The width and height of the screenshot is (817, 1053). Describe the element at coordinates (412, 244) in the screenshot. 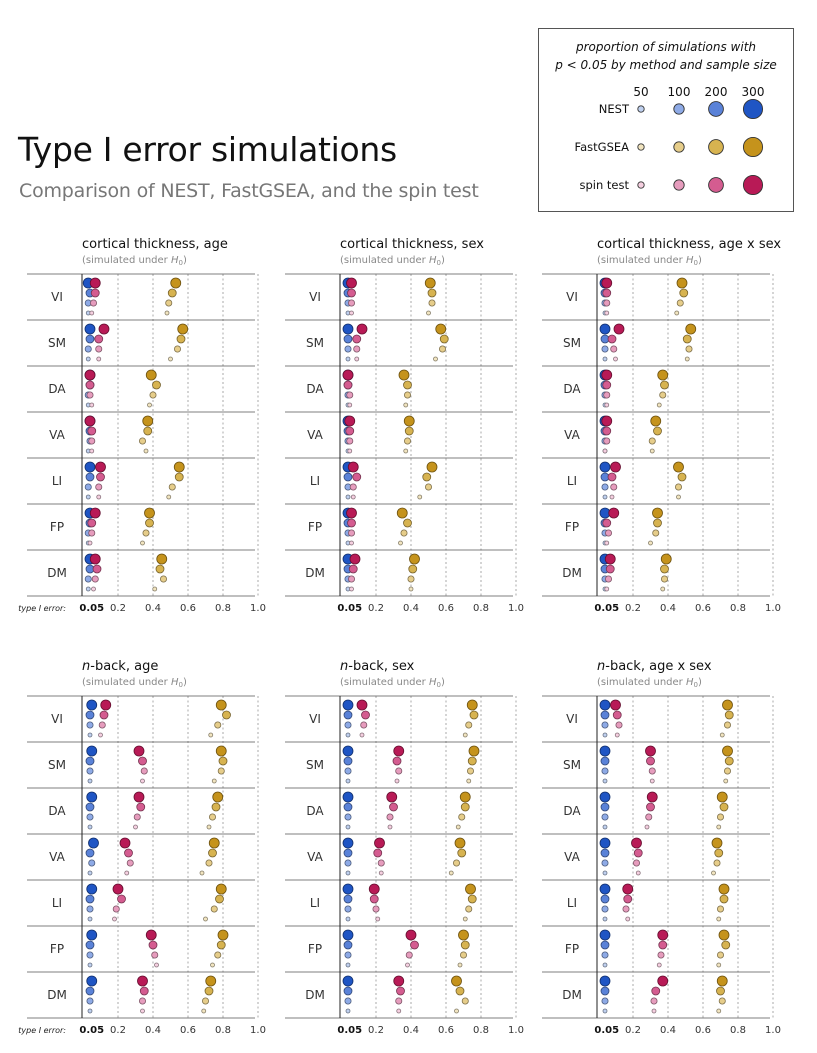

I see `panel-title: cortical thickness, sex` at that location.